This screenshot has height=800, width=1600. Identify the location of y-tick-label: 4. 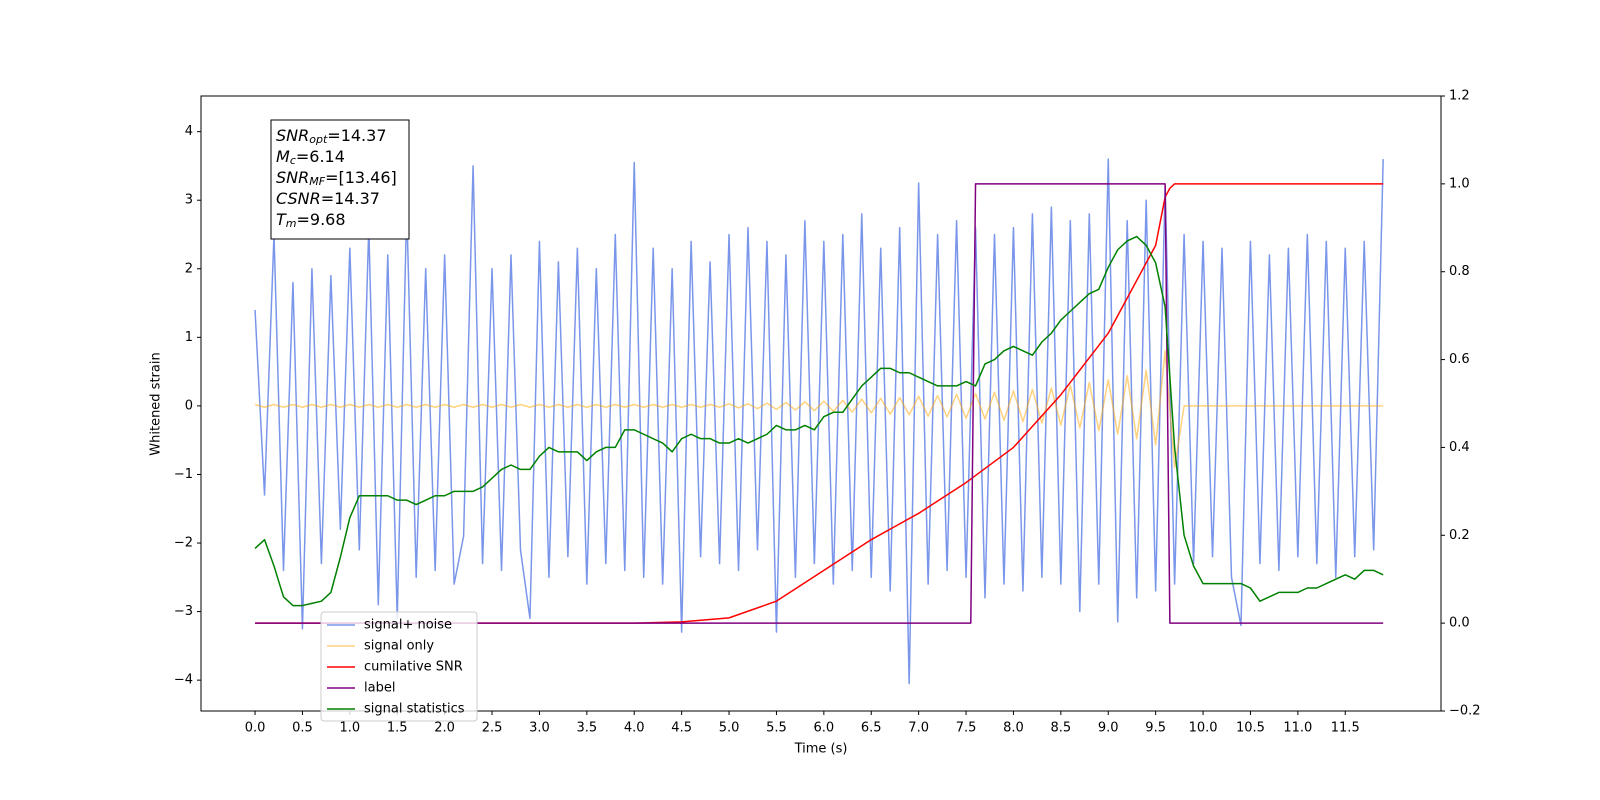
(189, 131).